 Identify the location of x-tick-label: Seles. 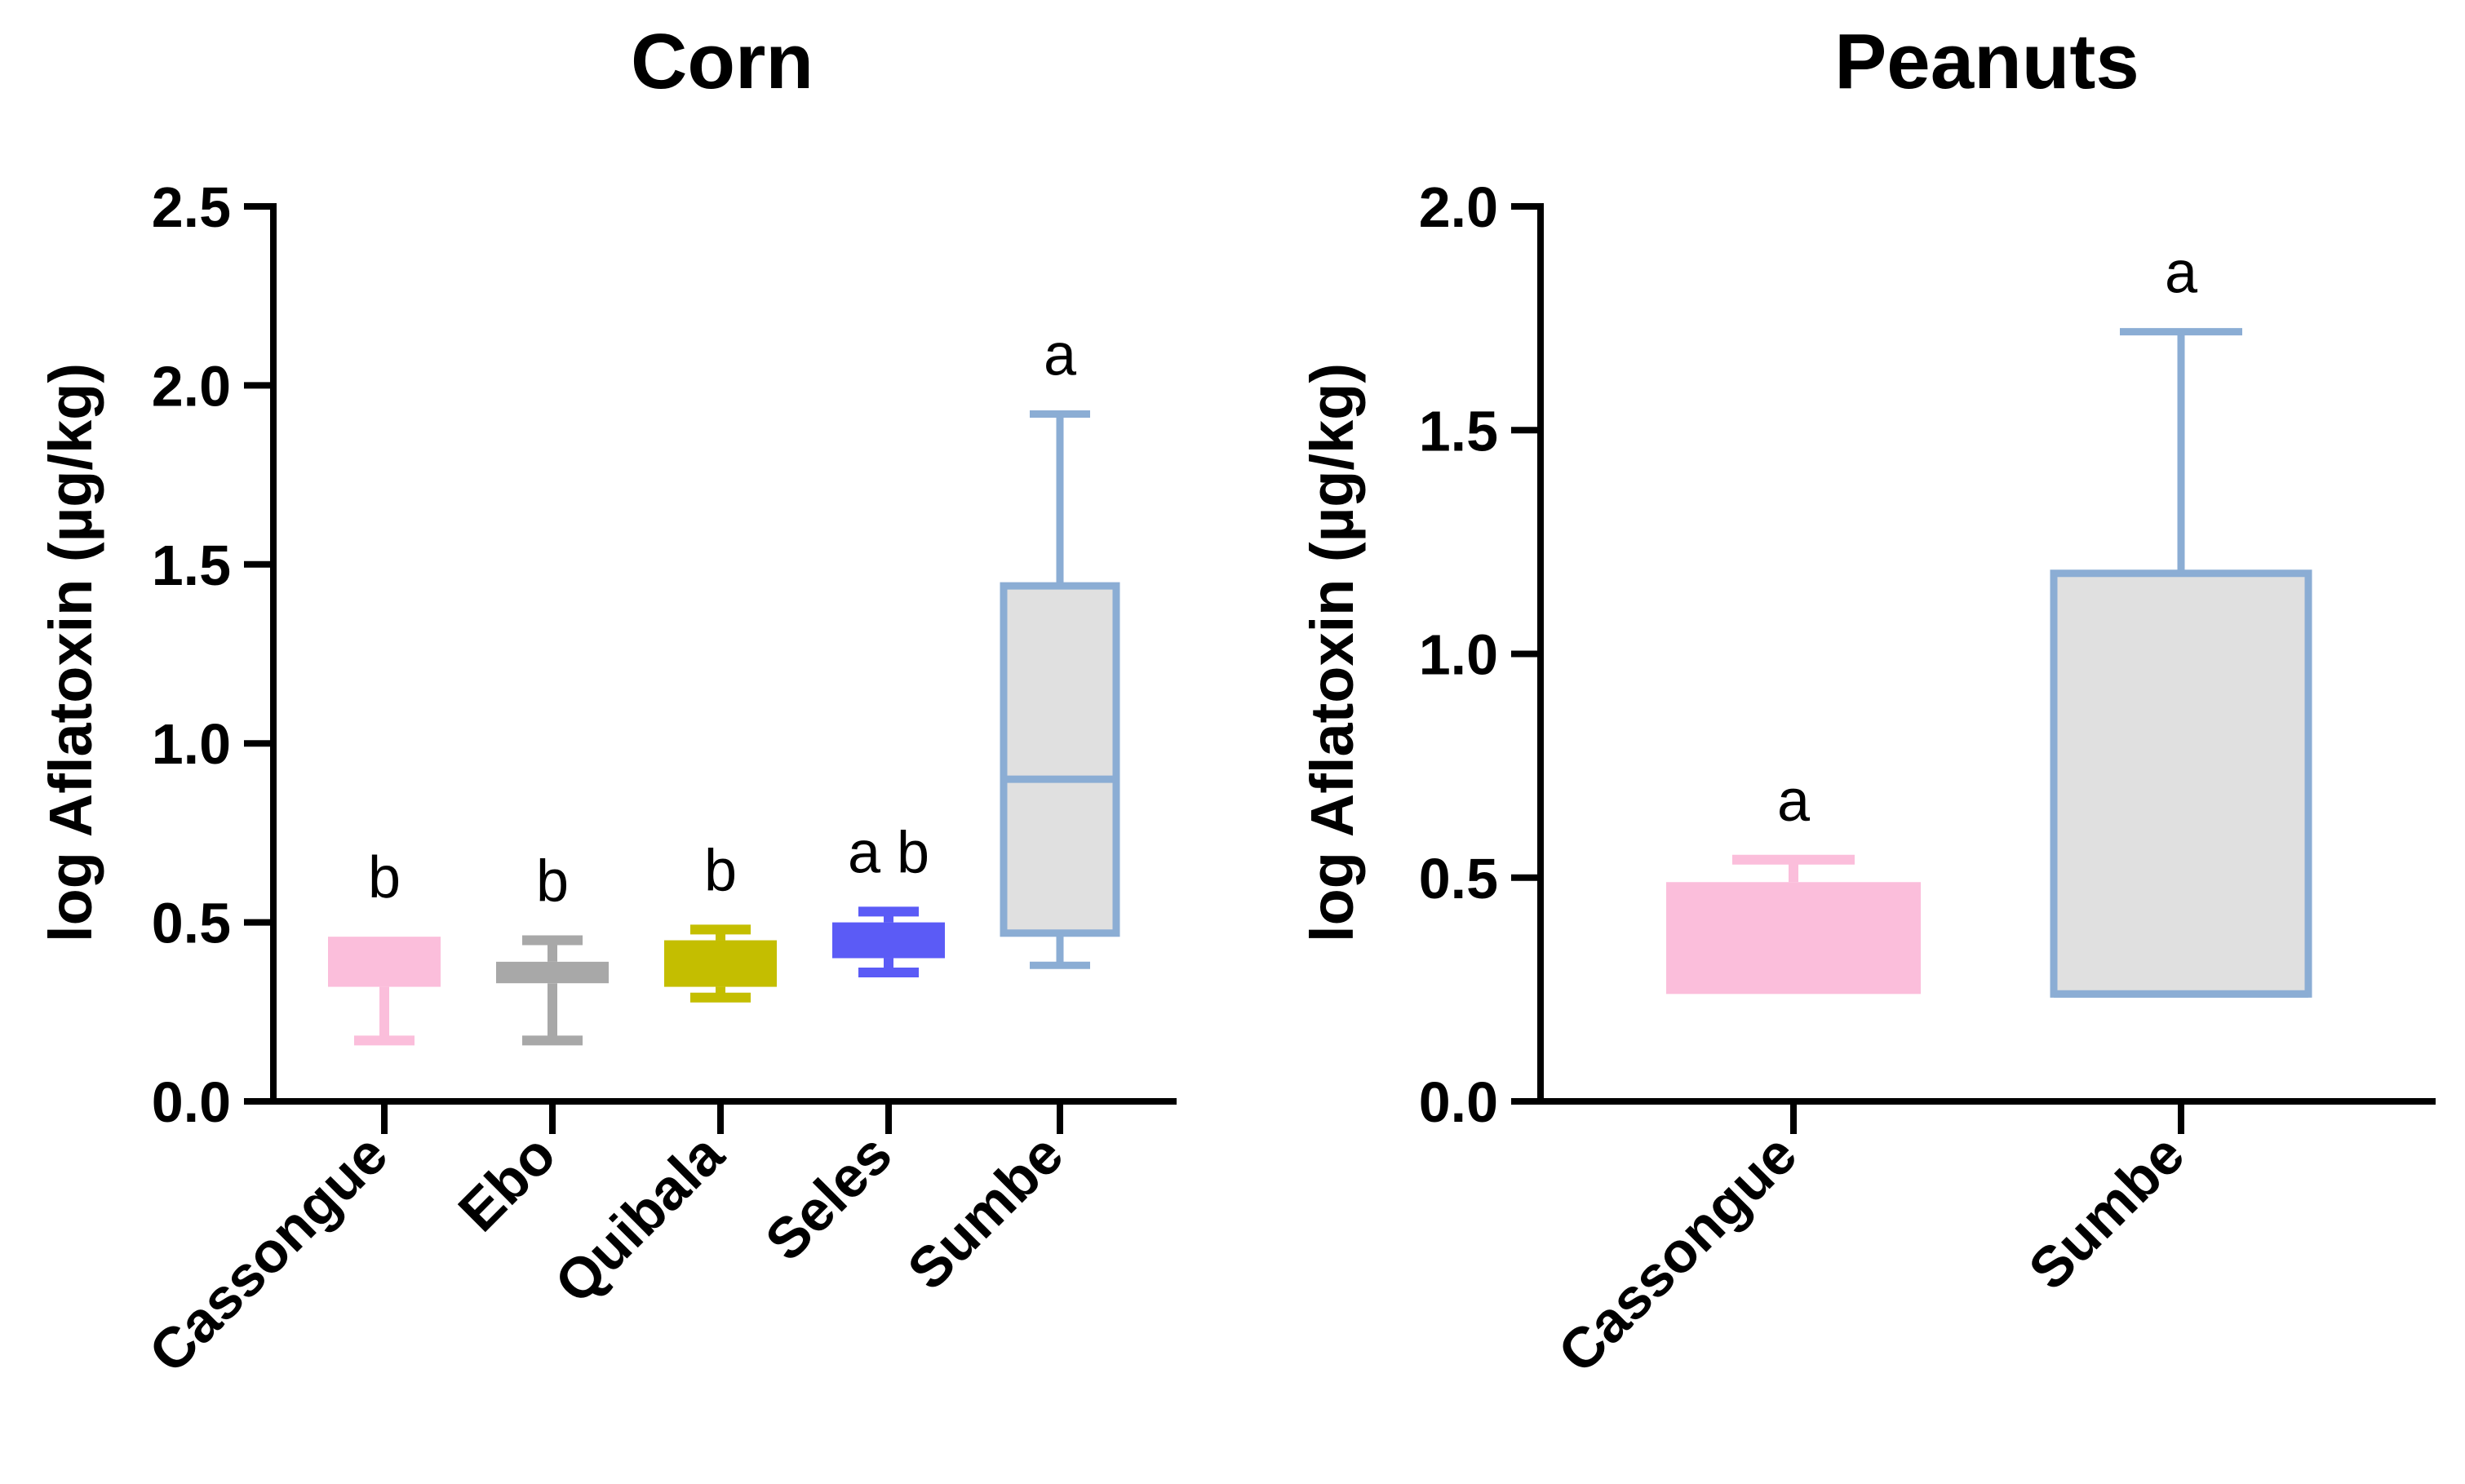
(828, 1197).